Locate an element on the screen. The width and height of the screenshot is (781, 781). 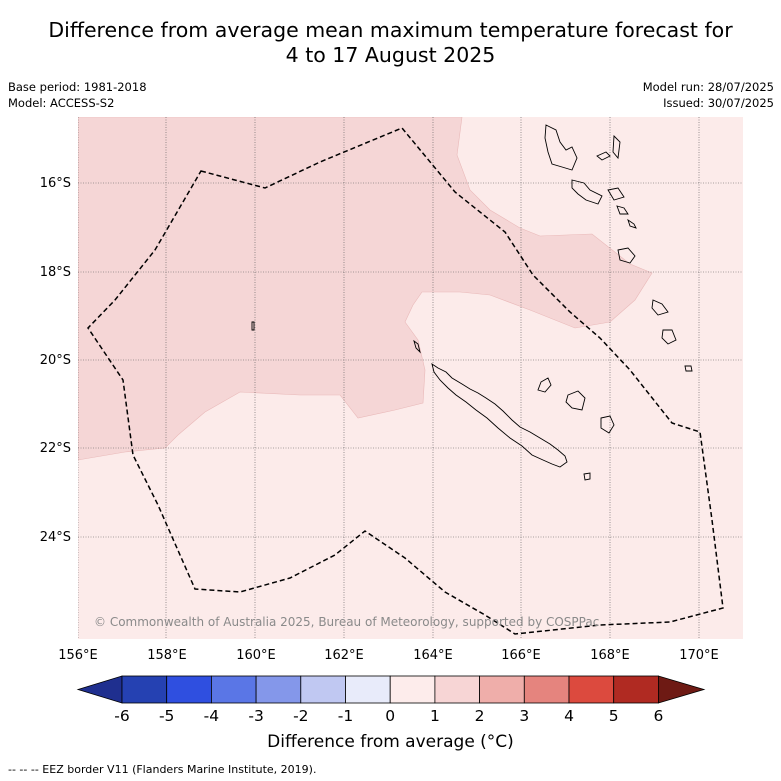
vanuatu-efate is located at coordinates (616, 194).